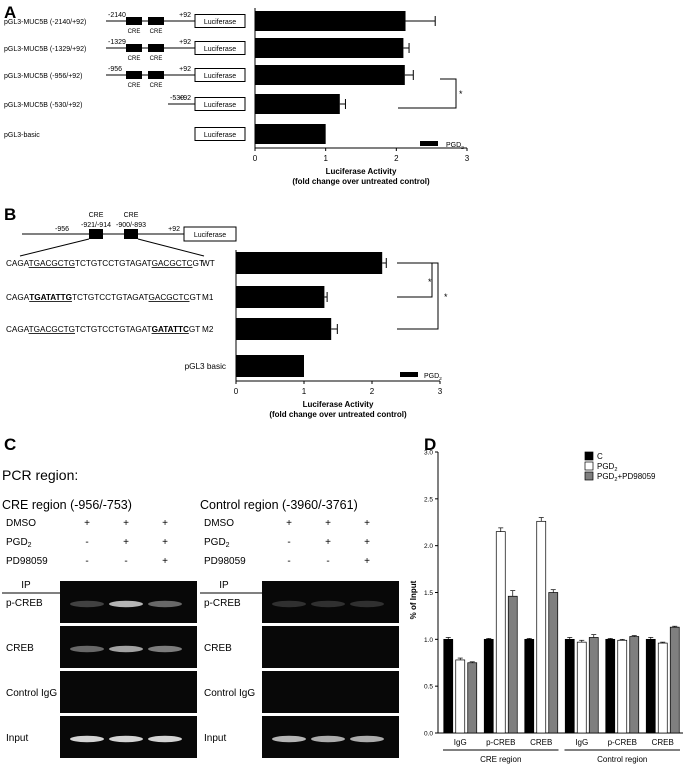 This screenshot has width=685, height=765. What do you see at coordinates (622, 742) in the screenshot?
I see `x-tick-label: p-CREB` at bounding box center [622, 742].